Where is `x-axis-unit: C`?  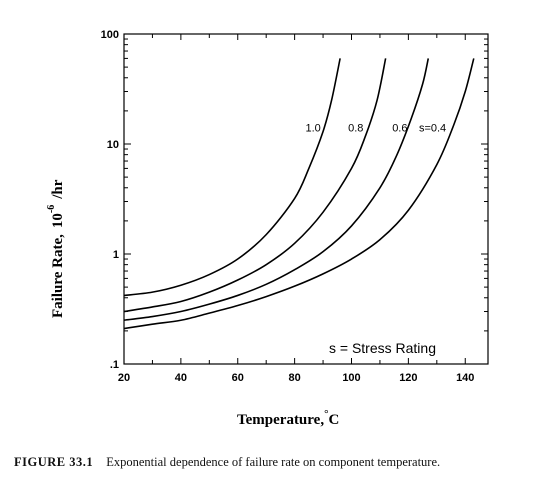 x-axis-unit: C is located at coordinates (333, 420).